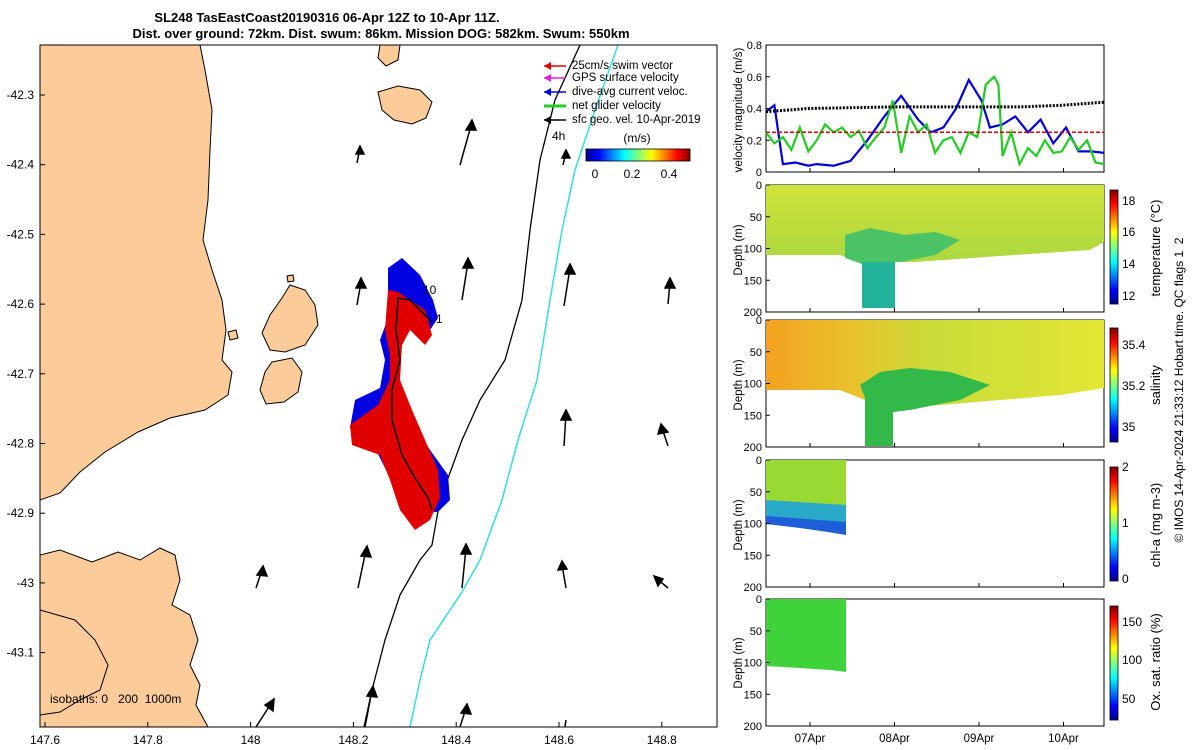  I want to click on depth-tick-label-1-3: 150, so click(753, 416).